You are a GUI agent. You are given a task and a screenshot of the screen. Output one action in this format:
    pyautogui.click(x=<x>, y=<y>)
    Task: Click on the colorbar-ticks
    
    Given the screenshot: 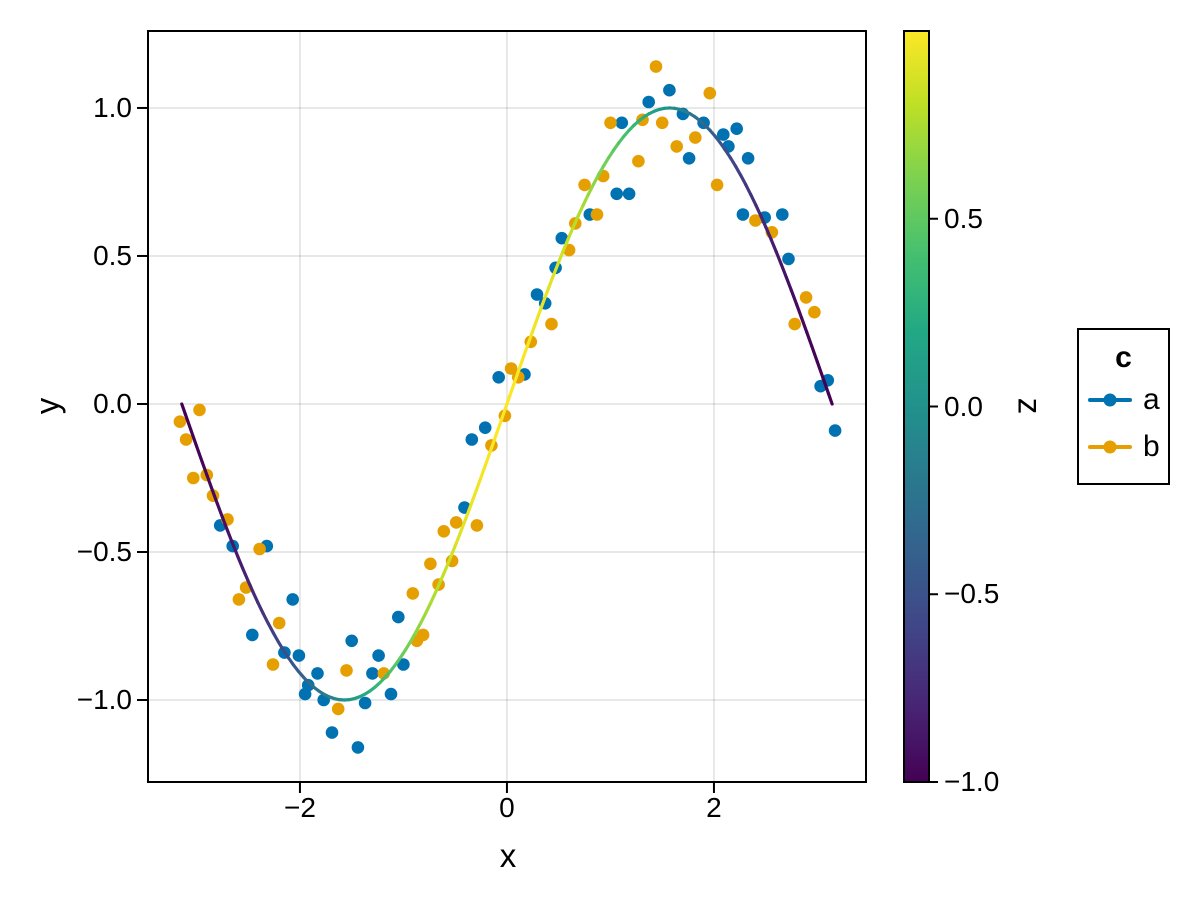 What is the action you would take?
    pyautogui.click(x=933, y=500)
    